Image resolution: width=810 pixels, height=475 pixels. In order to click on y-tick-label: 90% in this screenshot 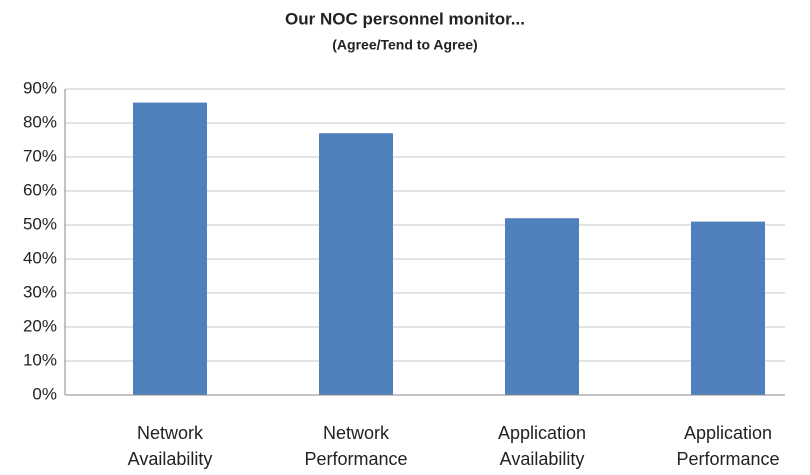, I will do `click(40, 87)`.